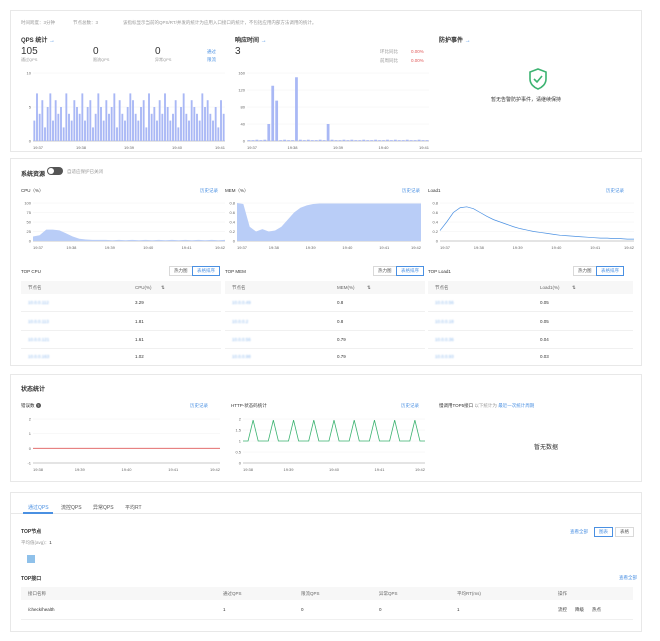 The image size is (660, 641). Describe the element at coordinates (383, 147) in the screenshot. I see `x-tick-label: 19:40` at that location.